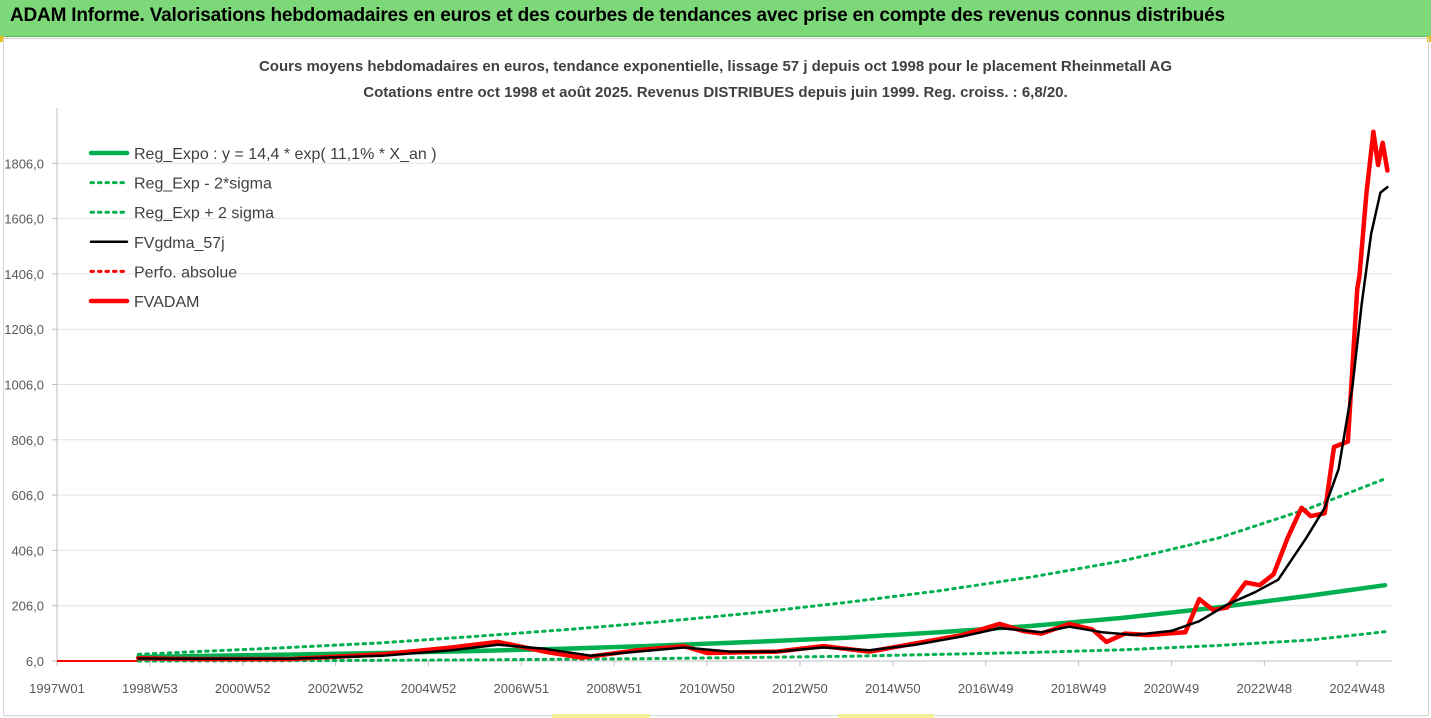  Describe the element at coordinates (27, 440) in the screenshot. I see `y-tick-label: 806,0` at that location.